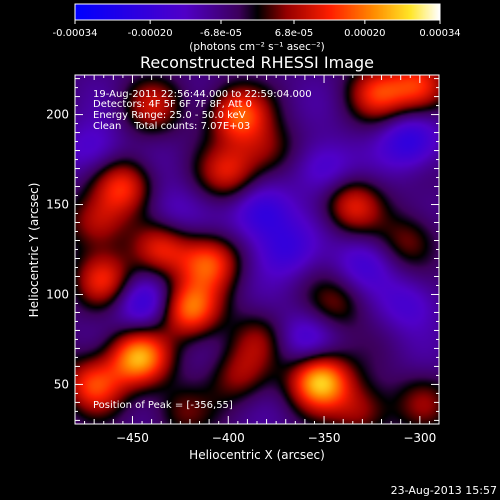 The width and height of the screenshot is (500, 500). I want to click on x-tick-label: −350, so click(324, 438).